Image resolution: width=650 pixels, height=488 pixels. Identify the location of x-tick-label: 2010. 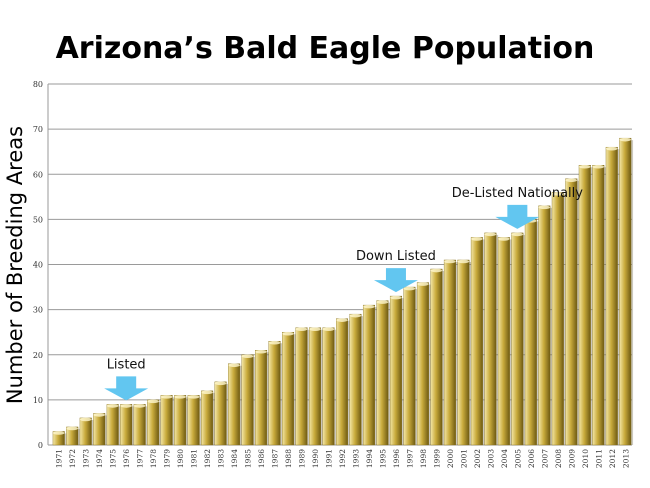
(585, 458).